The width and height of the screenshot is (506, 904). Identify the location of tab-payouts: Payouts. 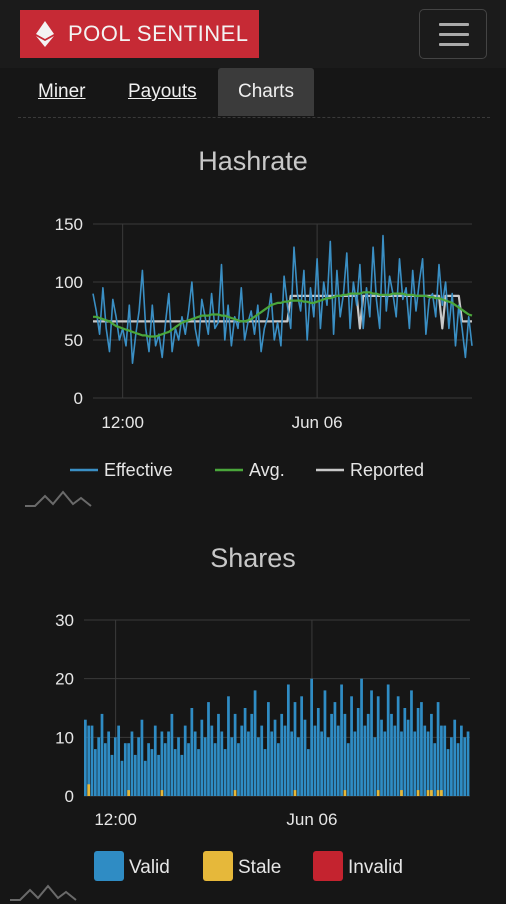
(162, 91).